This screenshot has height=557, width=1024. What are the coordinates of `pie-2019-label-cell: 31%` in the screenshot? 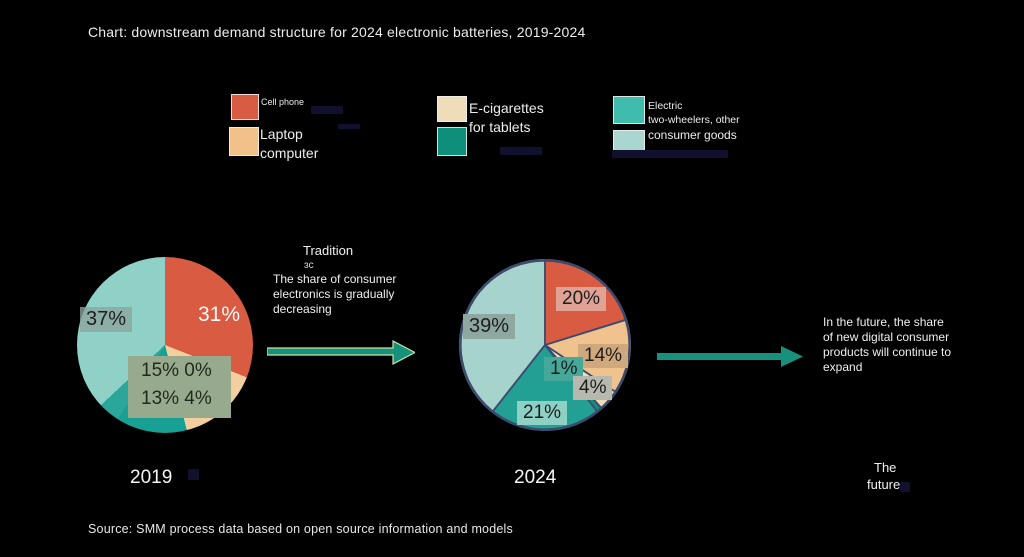 It's located at (219, 314).